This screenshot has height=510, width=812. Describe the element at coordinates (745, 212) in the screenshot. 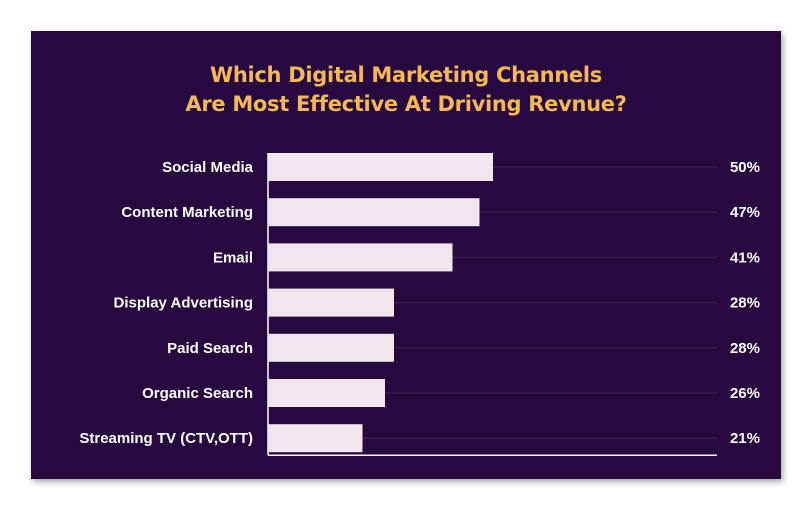

I see `value-label: 47%` at that location.